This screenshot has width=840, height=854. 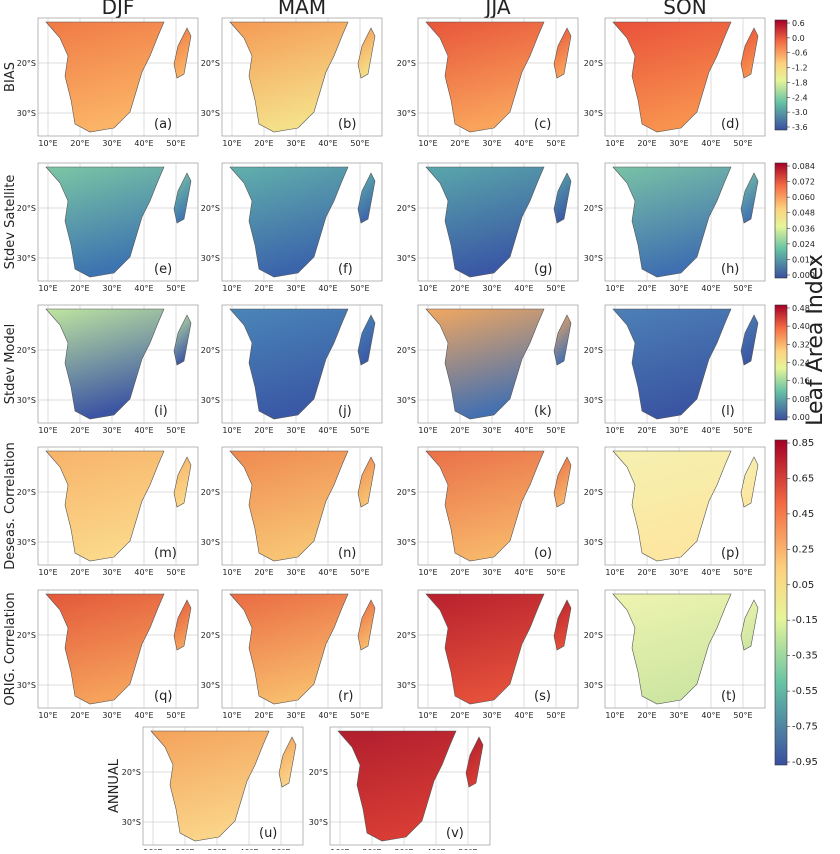 I want to click on colorbar-label: -0.75, so click(x=805, y=727).